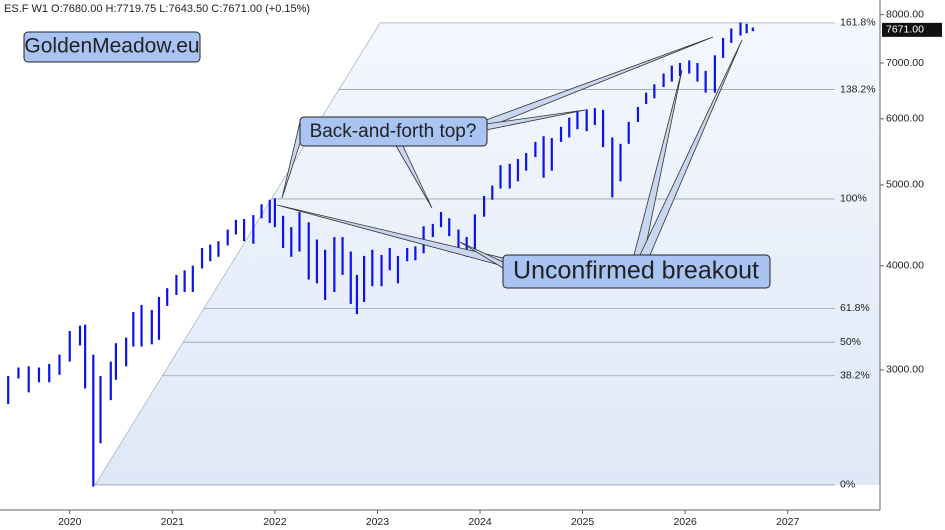 The image size is (945, 530). Describe the element at coordinates (855, 376) in the screenshot. I see `fib-label: 38.2%` at that location.